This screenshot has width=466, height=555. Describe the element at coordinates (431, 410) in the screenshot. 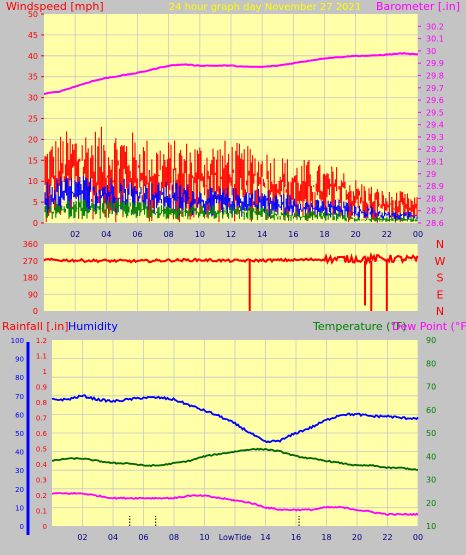

I see `temp-tick-label: 60` at that location.